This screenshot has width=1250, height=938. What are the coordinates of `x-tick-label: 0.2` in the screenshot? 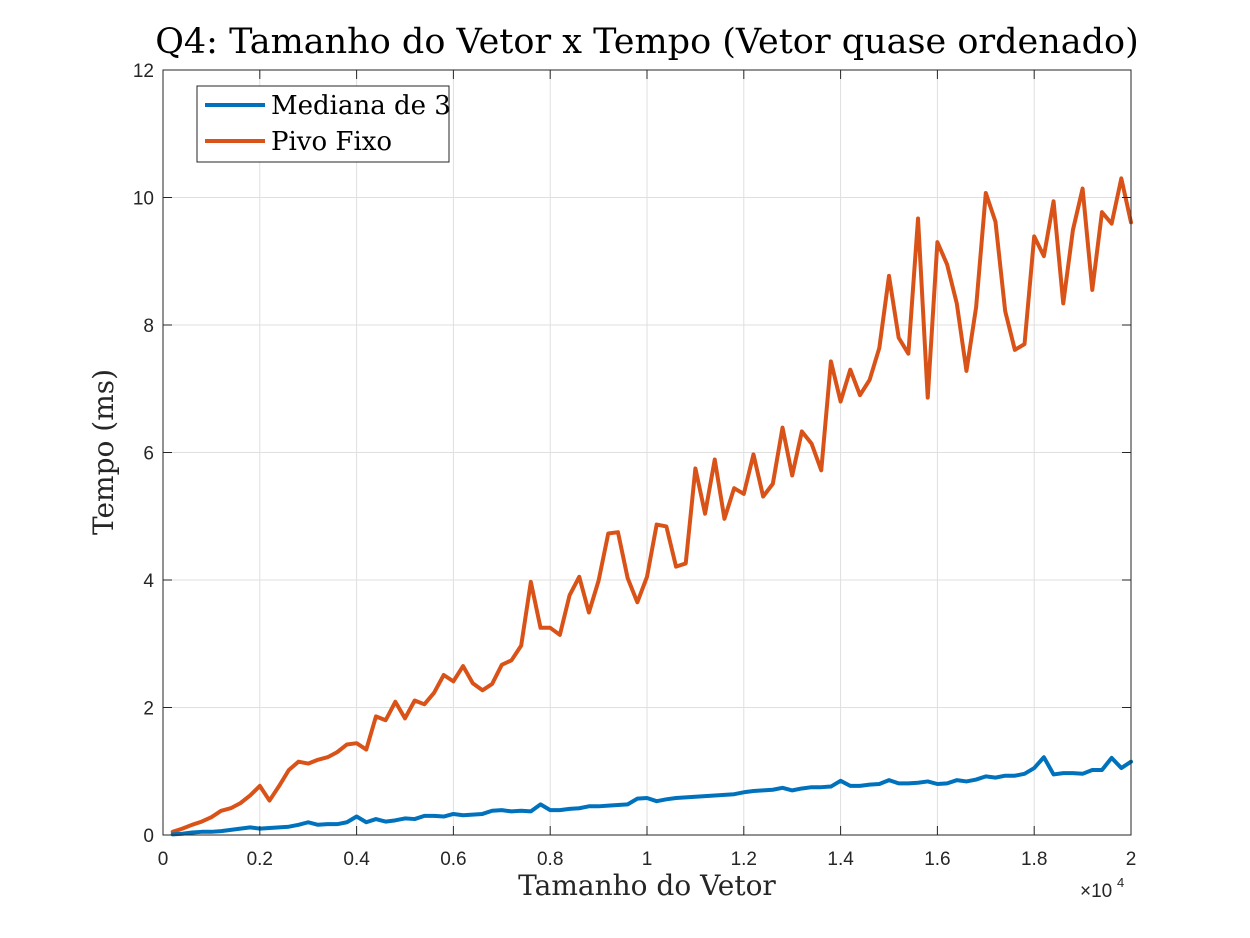 It's located at (260, 859).